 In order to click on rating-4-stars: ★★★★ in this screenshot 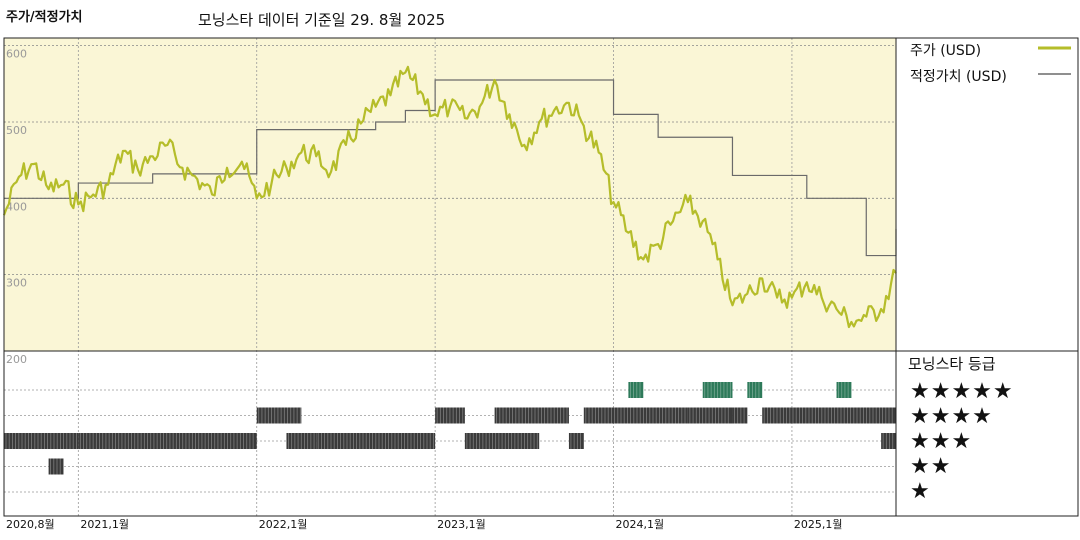, I will do `click(951, 416)`.